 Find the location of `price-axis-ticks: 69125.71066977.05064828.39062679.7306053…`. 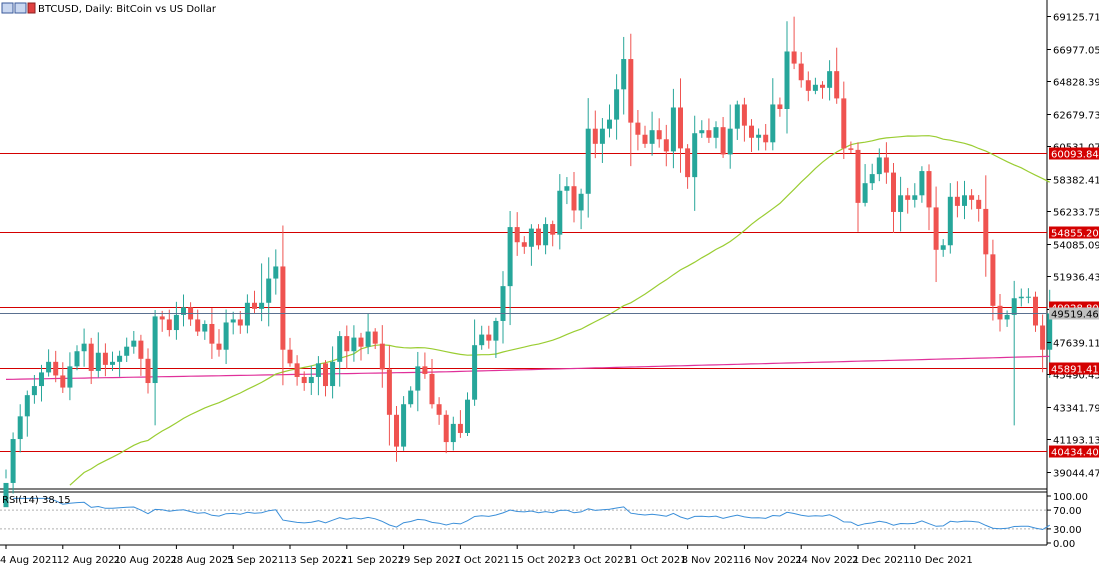

price-axis-ticks: 69125.71066977.05064828.39062679.7306053… is located at coordinates (1073, 246).